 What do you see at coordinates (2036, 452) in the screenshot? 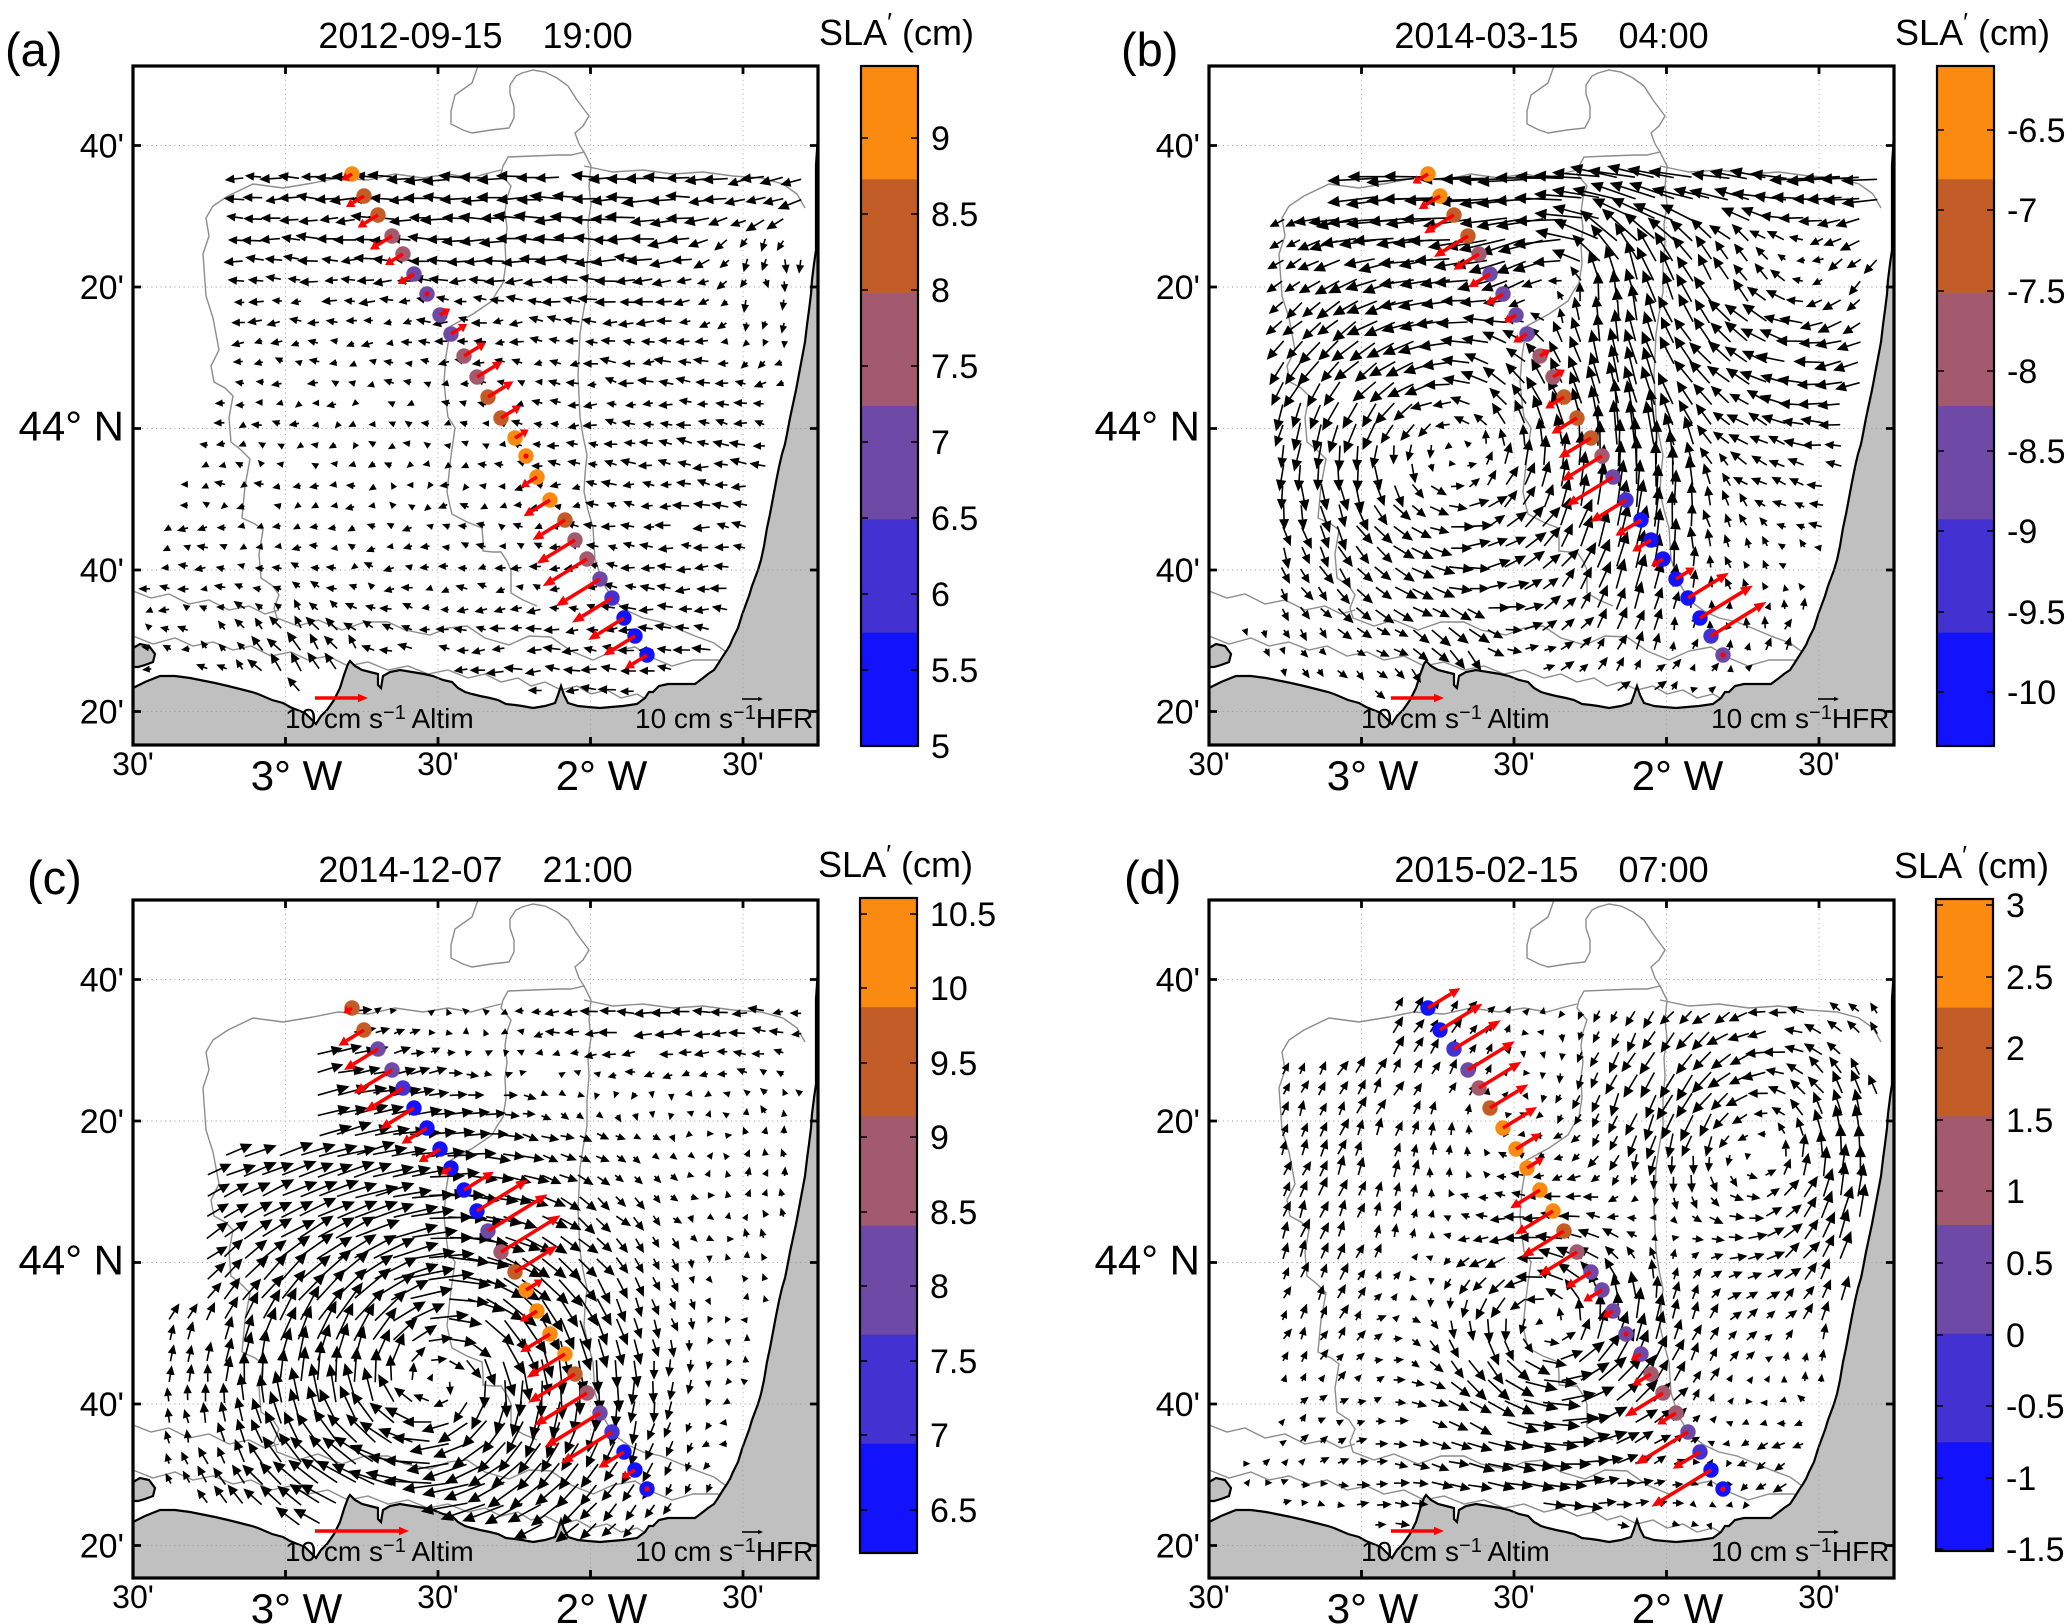
I see `svg-text: -8.5` at bounding box center [2036, 452].